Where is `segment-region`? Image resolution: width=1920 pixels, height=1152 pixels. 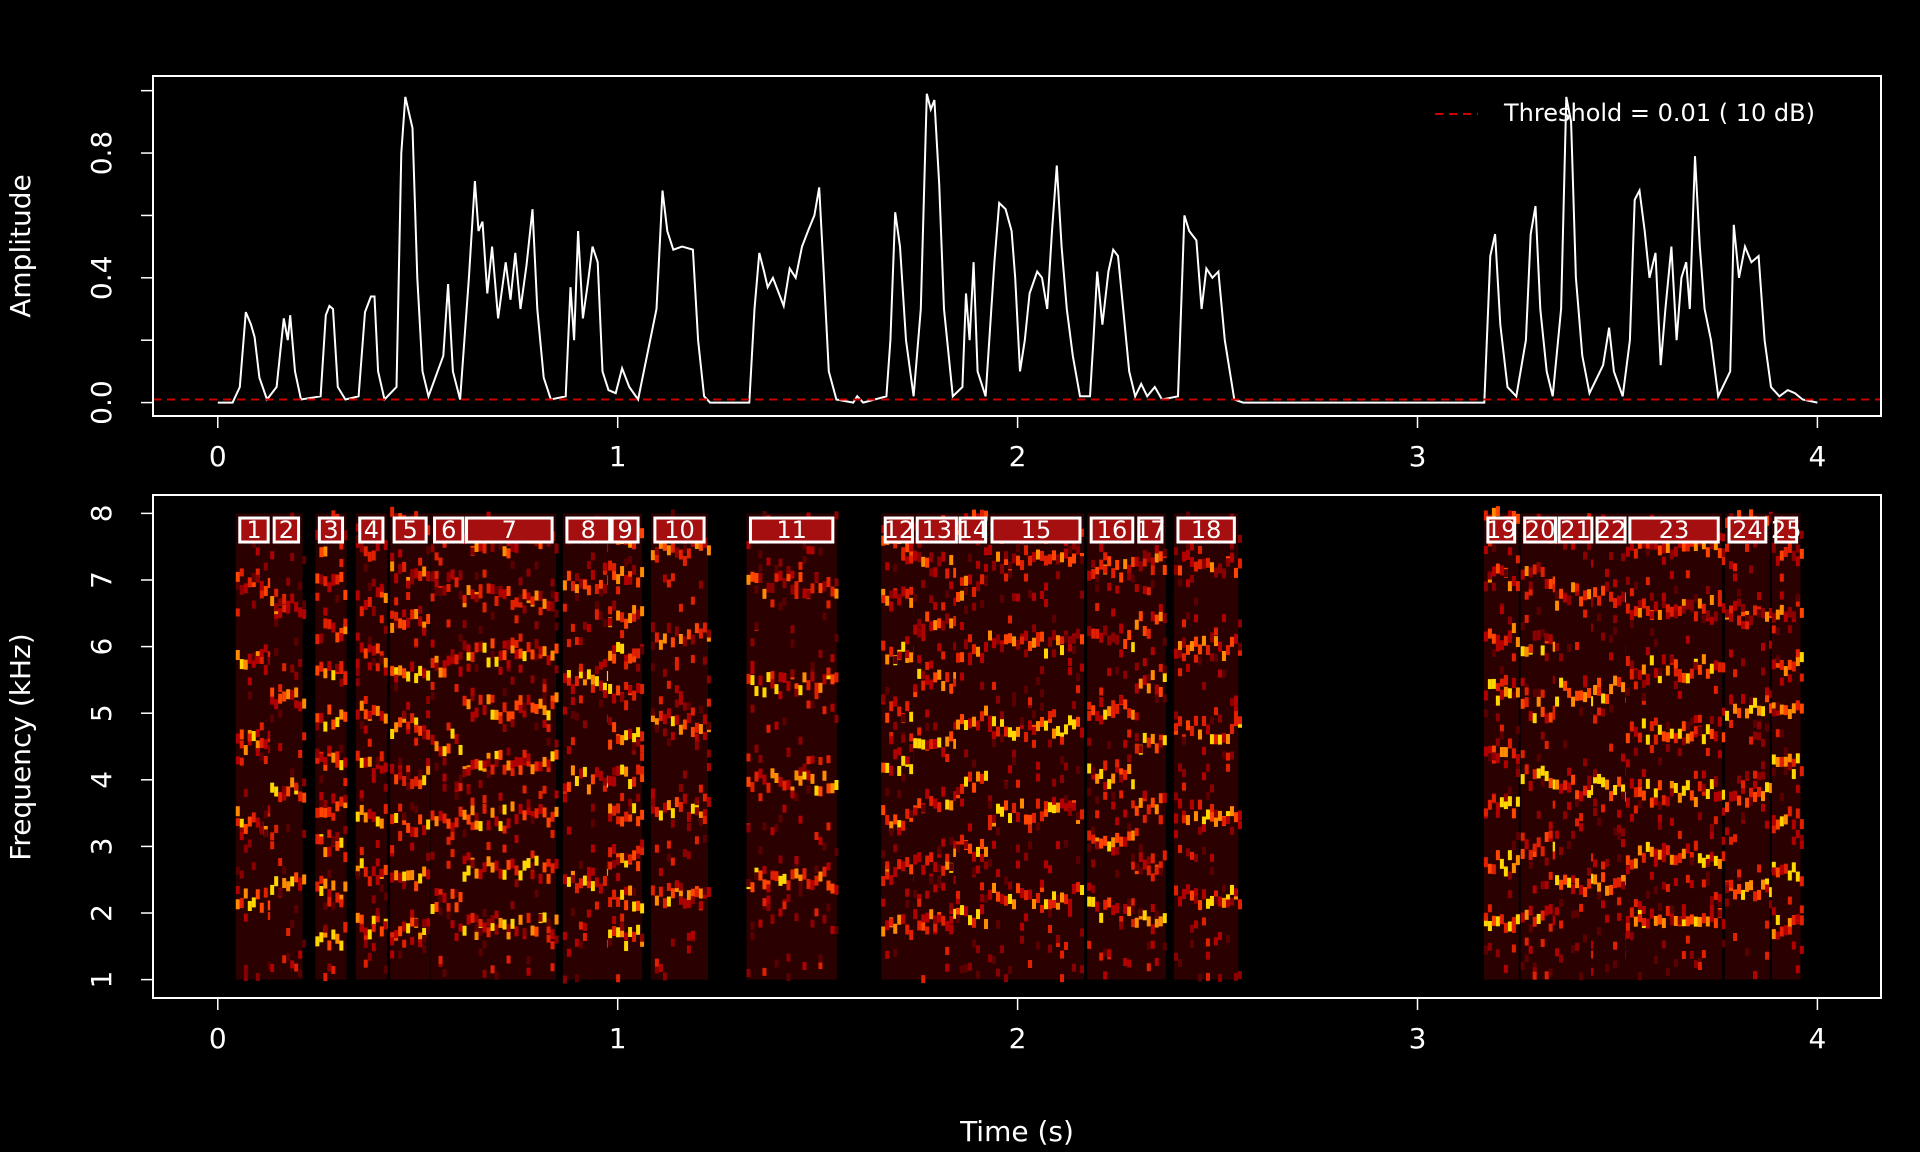 segment-region is located at coordinates (509, 746).